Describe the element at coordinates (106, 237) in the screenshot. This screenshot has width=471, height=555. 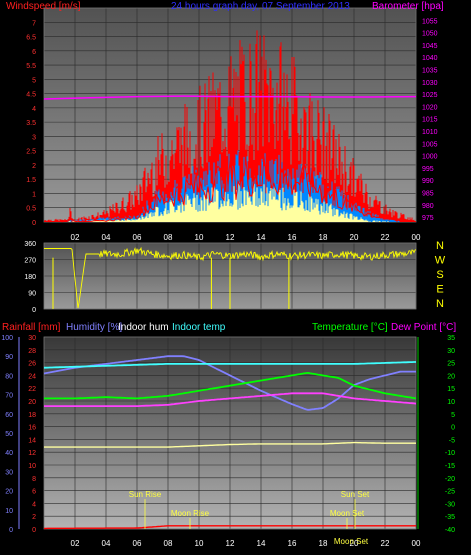
I see `wind-x-tick-label: 04` at that location.